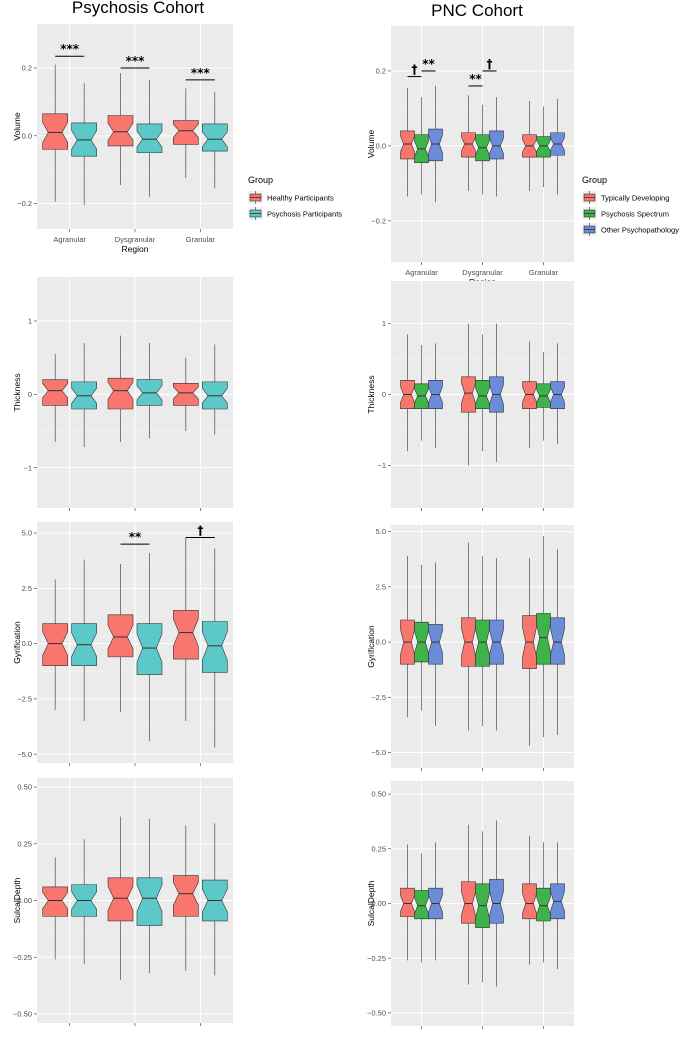 This screenshot has width=685, height=1042. Describe the element at coordinates (371, 394) in the screenshot. I see `y-axis-title: Thickness` at that location.